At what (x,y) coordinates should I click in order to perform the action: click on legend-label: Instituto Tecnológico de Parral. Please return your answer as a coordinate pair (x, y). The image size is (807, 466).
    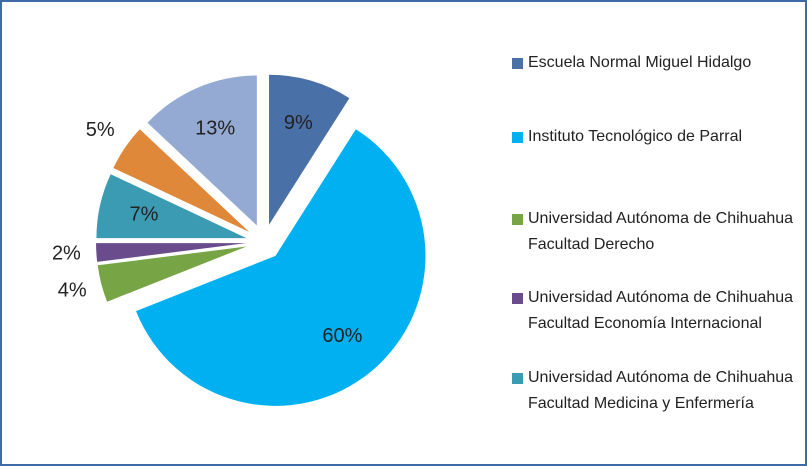
    Looking at the image, I should click on (635, 136).